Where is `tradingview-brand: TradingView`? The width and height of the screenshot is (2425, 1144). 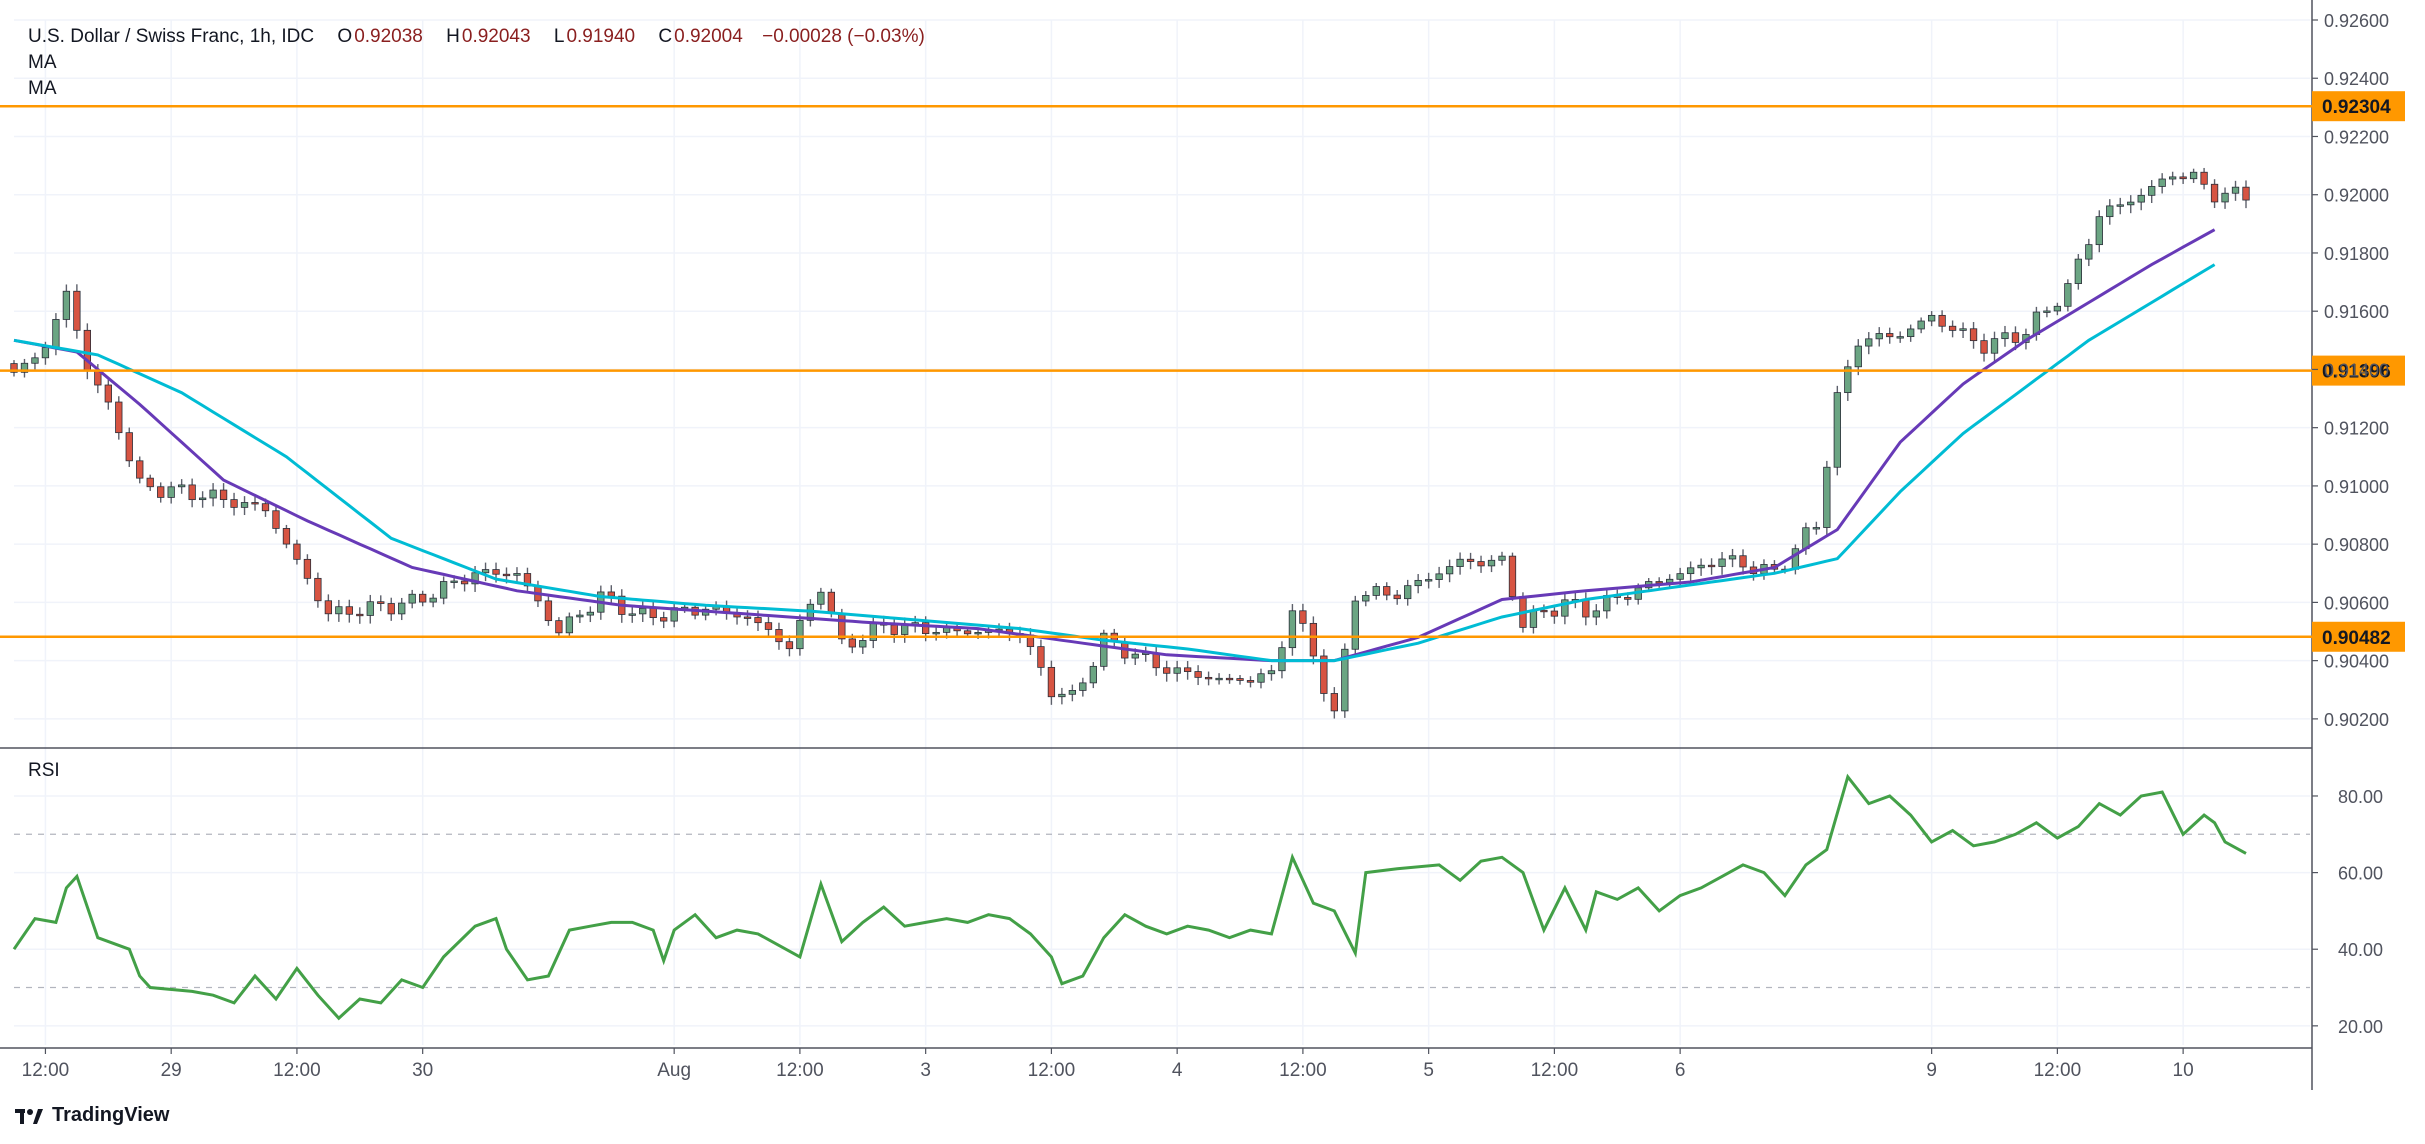
tradingview-brand: TradingView is located at coordinates (91, 1115).